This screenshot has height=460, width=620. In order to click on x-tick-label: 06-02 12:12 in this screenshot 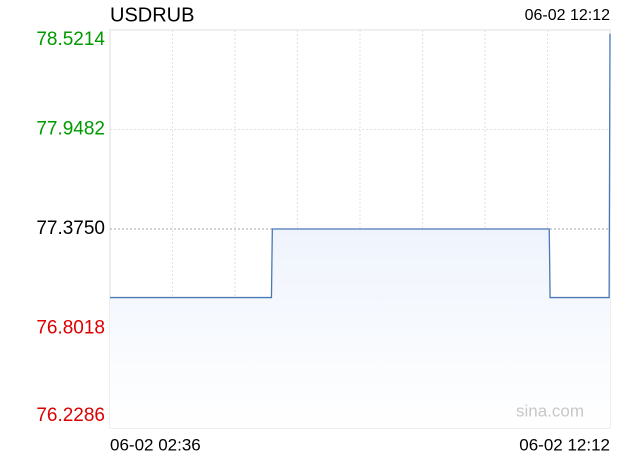, I will do `click(564, 444)`.